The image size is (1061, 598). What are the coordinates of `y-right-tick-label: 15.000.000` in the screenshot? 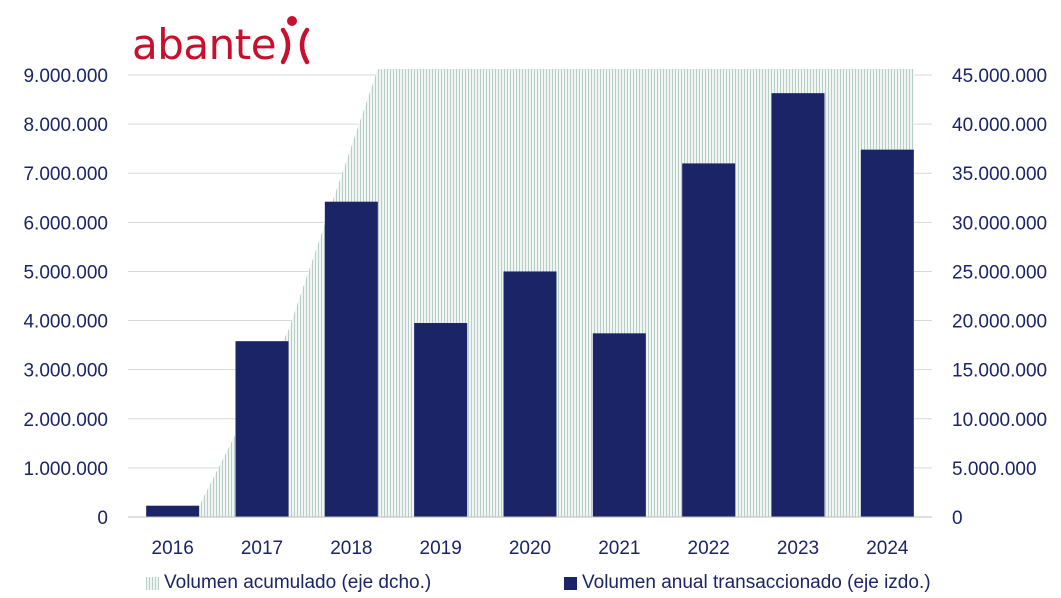 It's located at (999, 371).